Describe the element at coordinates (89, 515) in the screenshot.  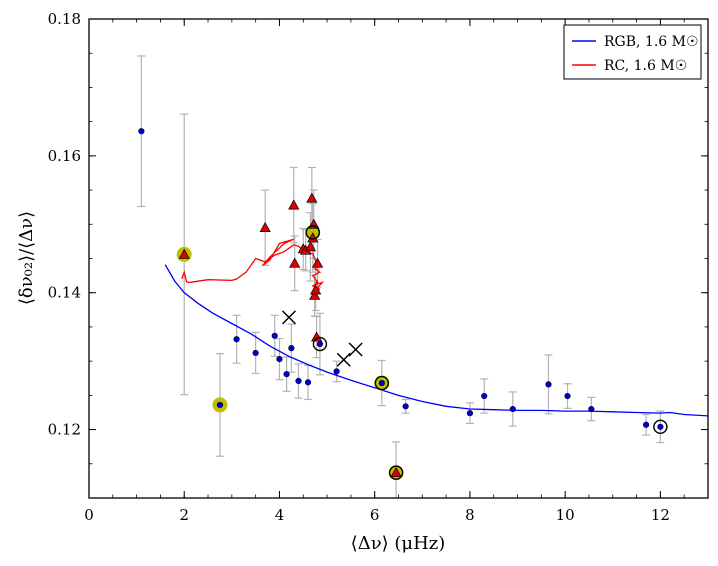
I see `x-tick-label: 0` at that location.